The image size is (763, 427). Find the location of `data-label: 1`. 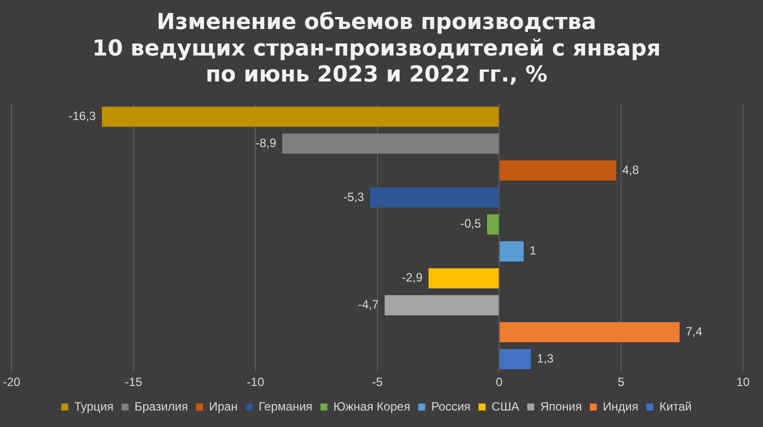

data-label: 1 is located at coordinates (533, 251).